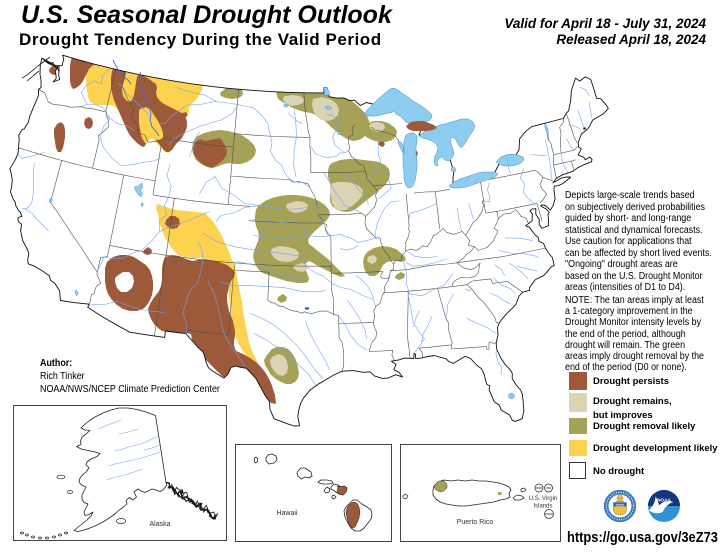 This screenshot has height=556, width=720. I want to click on svg-text: Hawaii, so click(286, 513).